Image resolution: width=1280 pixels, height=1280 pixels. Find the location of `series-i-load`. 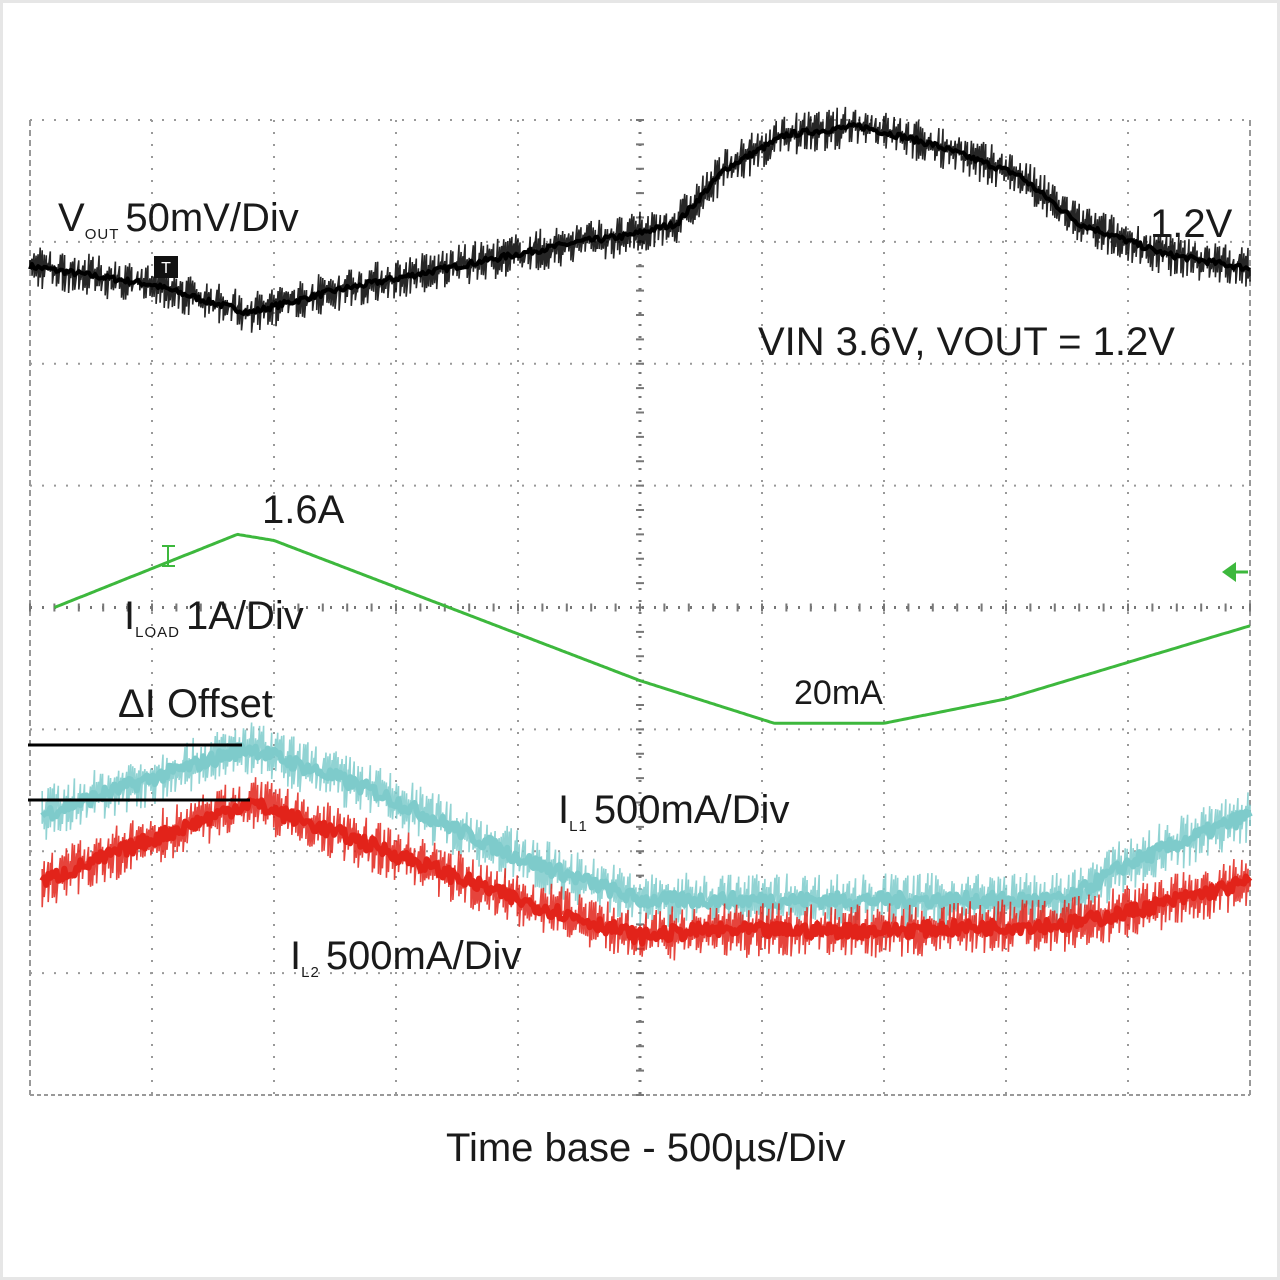

series-i-load is located at coordinates (652, 628).